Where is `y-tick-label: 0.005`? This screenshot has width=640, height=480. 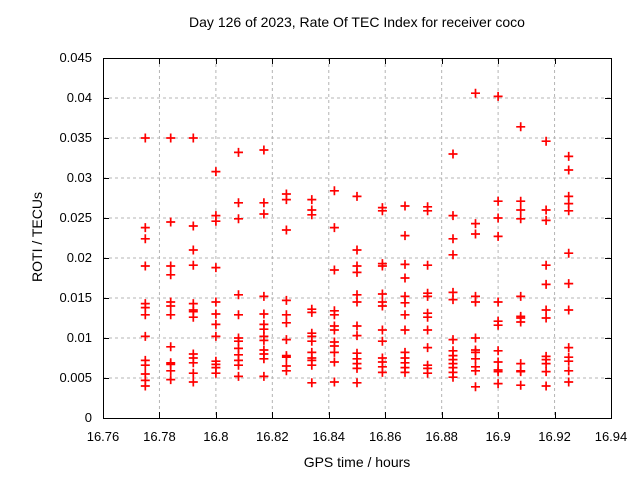
y-tick-label: 0.005 is located at coordinates (75, 377).